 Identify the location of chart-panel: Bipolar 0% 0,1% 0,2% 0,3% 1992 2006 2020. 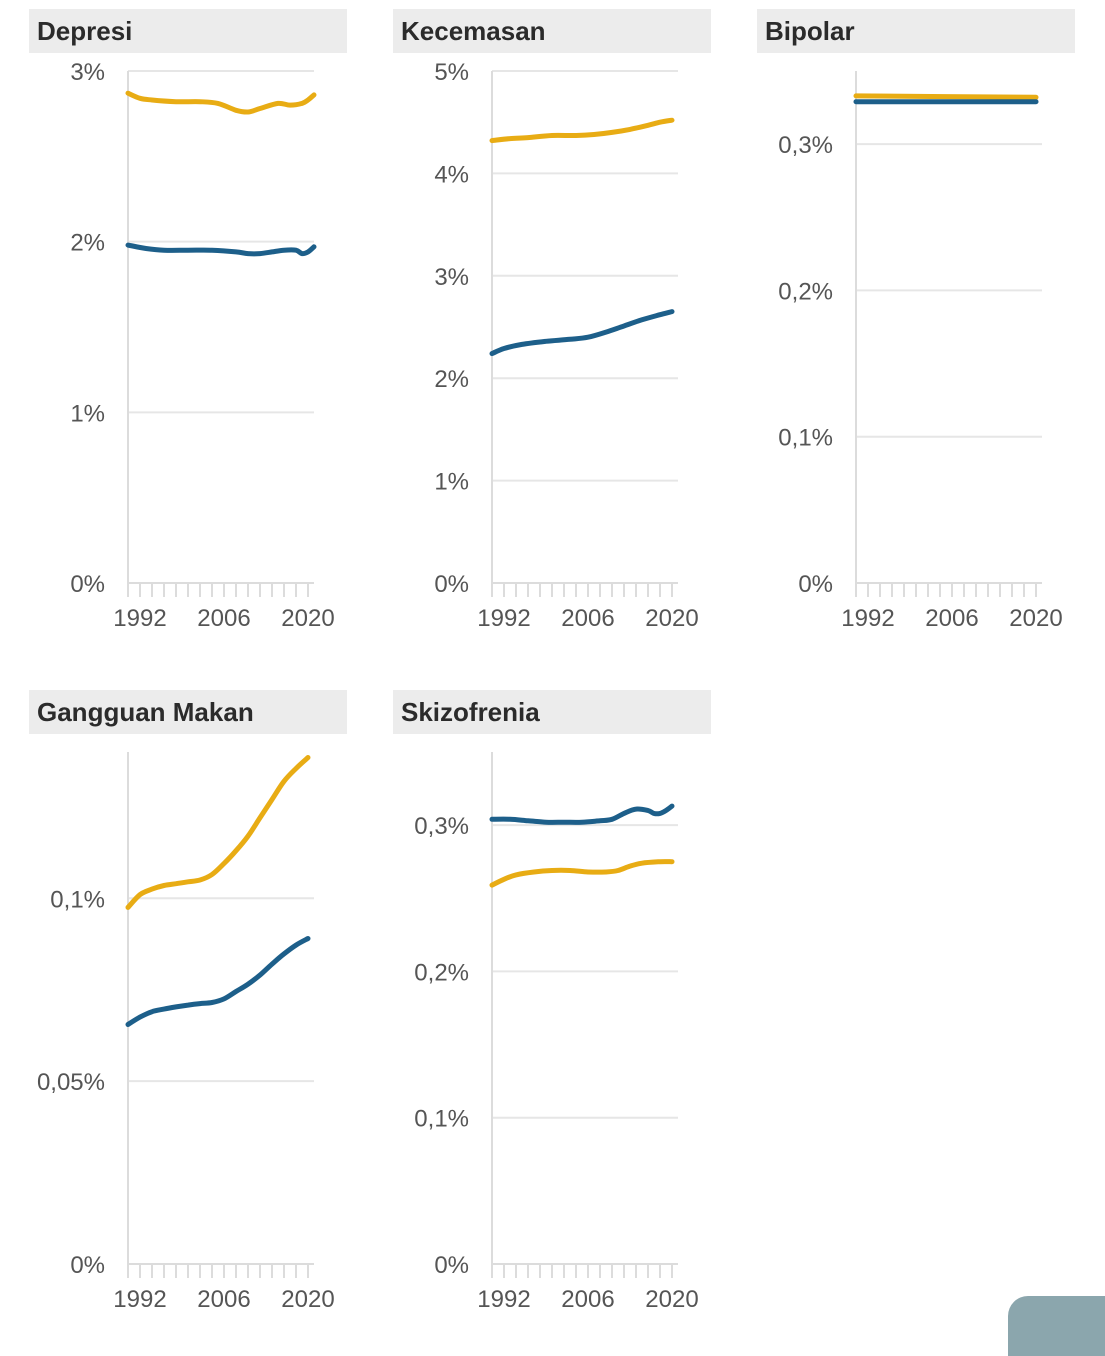
(916, 320).